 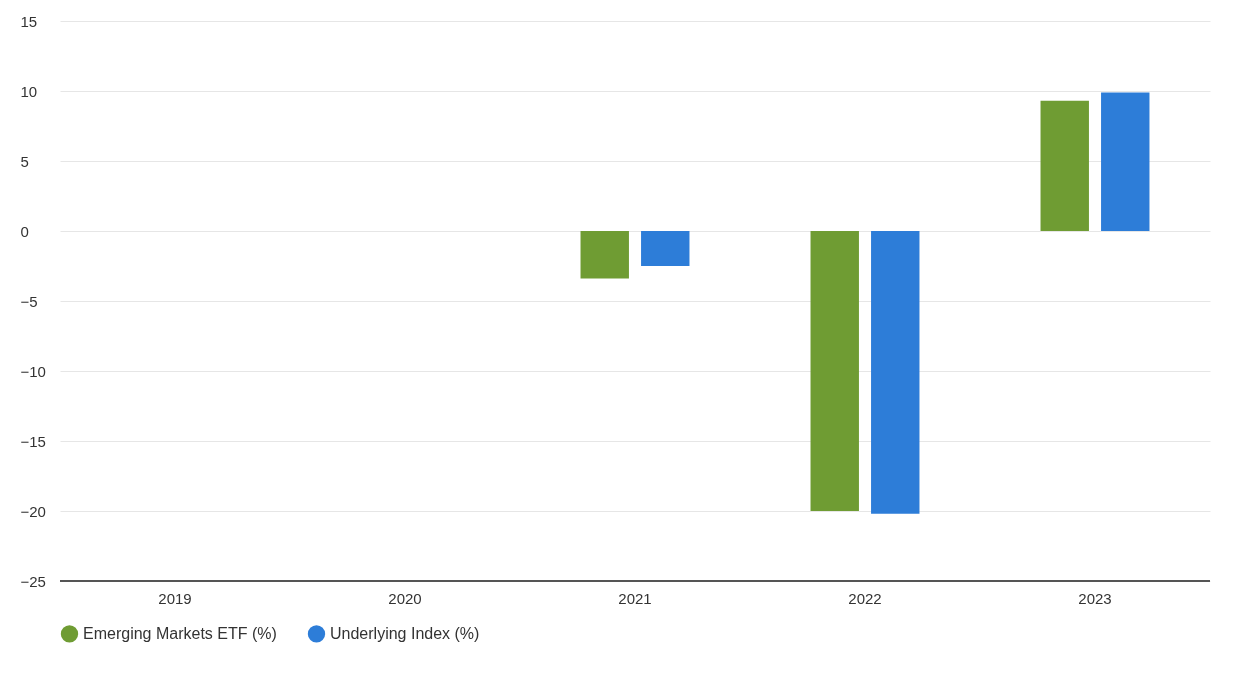 What do you see at coordinates (33, 511) in the screenshot?
I see `y-tick-label: −20` at bounding box center [33, 511].